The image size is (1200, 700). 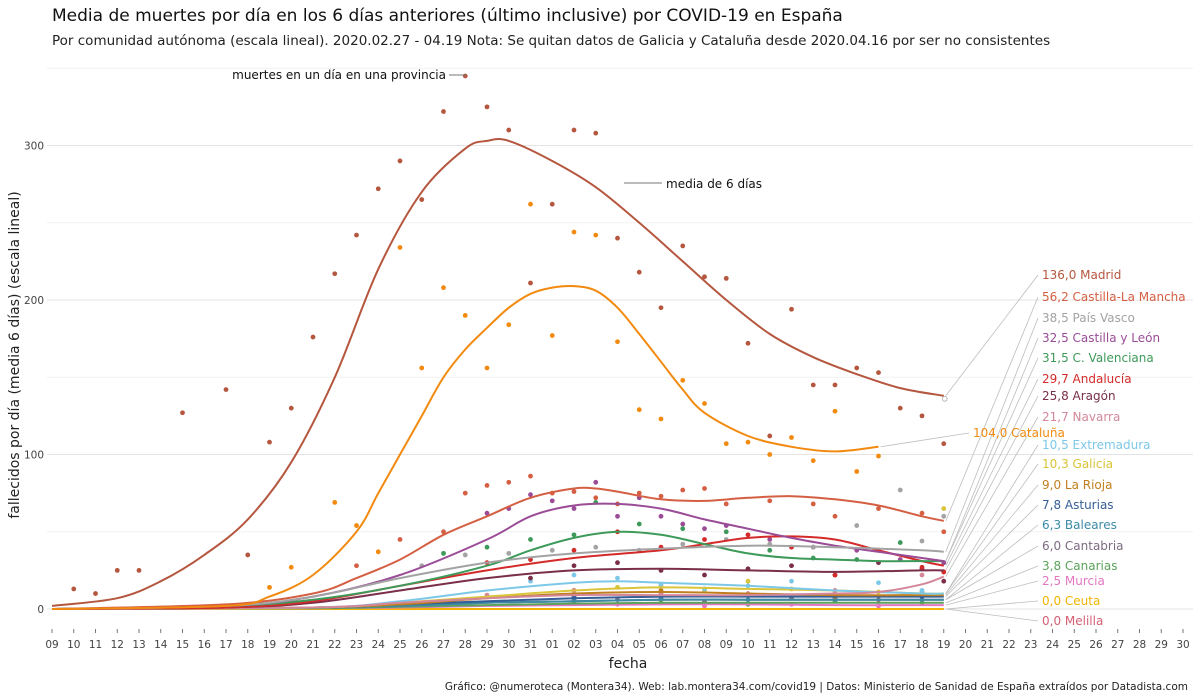 What do you see at coordinates (987, 645) in the screenshot?
I see `x-tick-label: 21` at bounding box center [987, 645].